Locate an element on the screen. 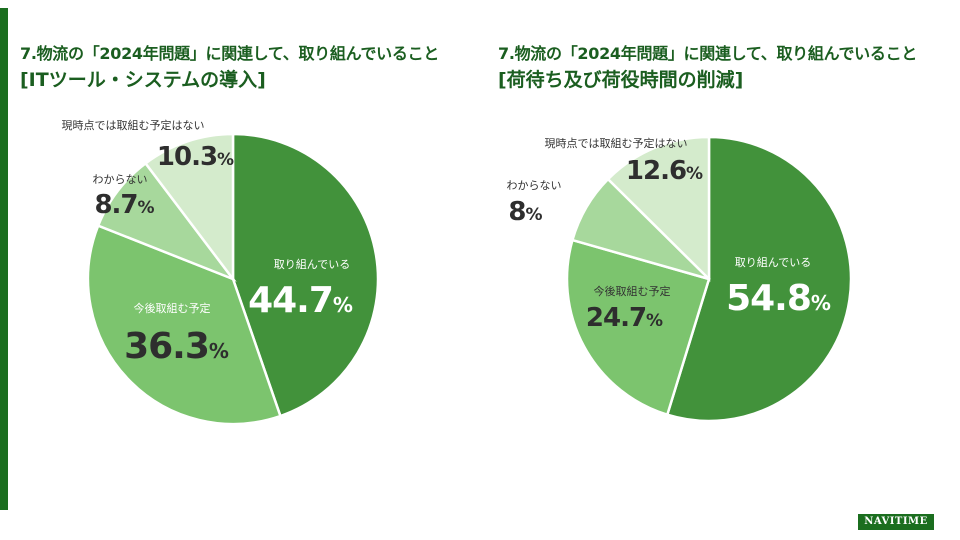 Image resolution: width=960 pixels, height=540 pixels. chart-subtitle: [荷待ち及び荷役時間の削減] is located at coordinates (621, 80).